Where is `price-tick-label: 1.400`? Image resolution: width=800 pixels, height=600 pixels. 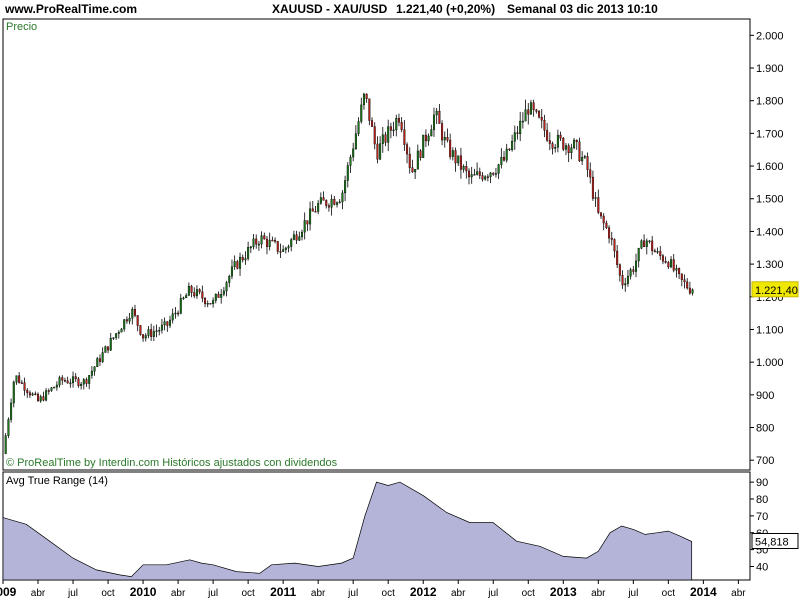 price-tick-label: 1.400 is located at coordinates (770, 232).